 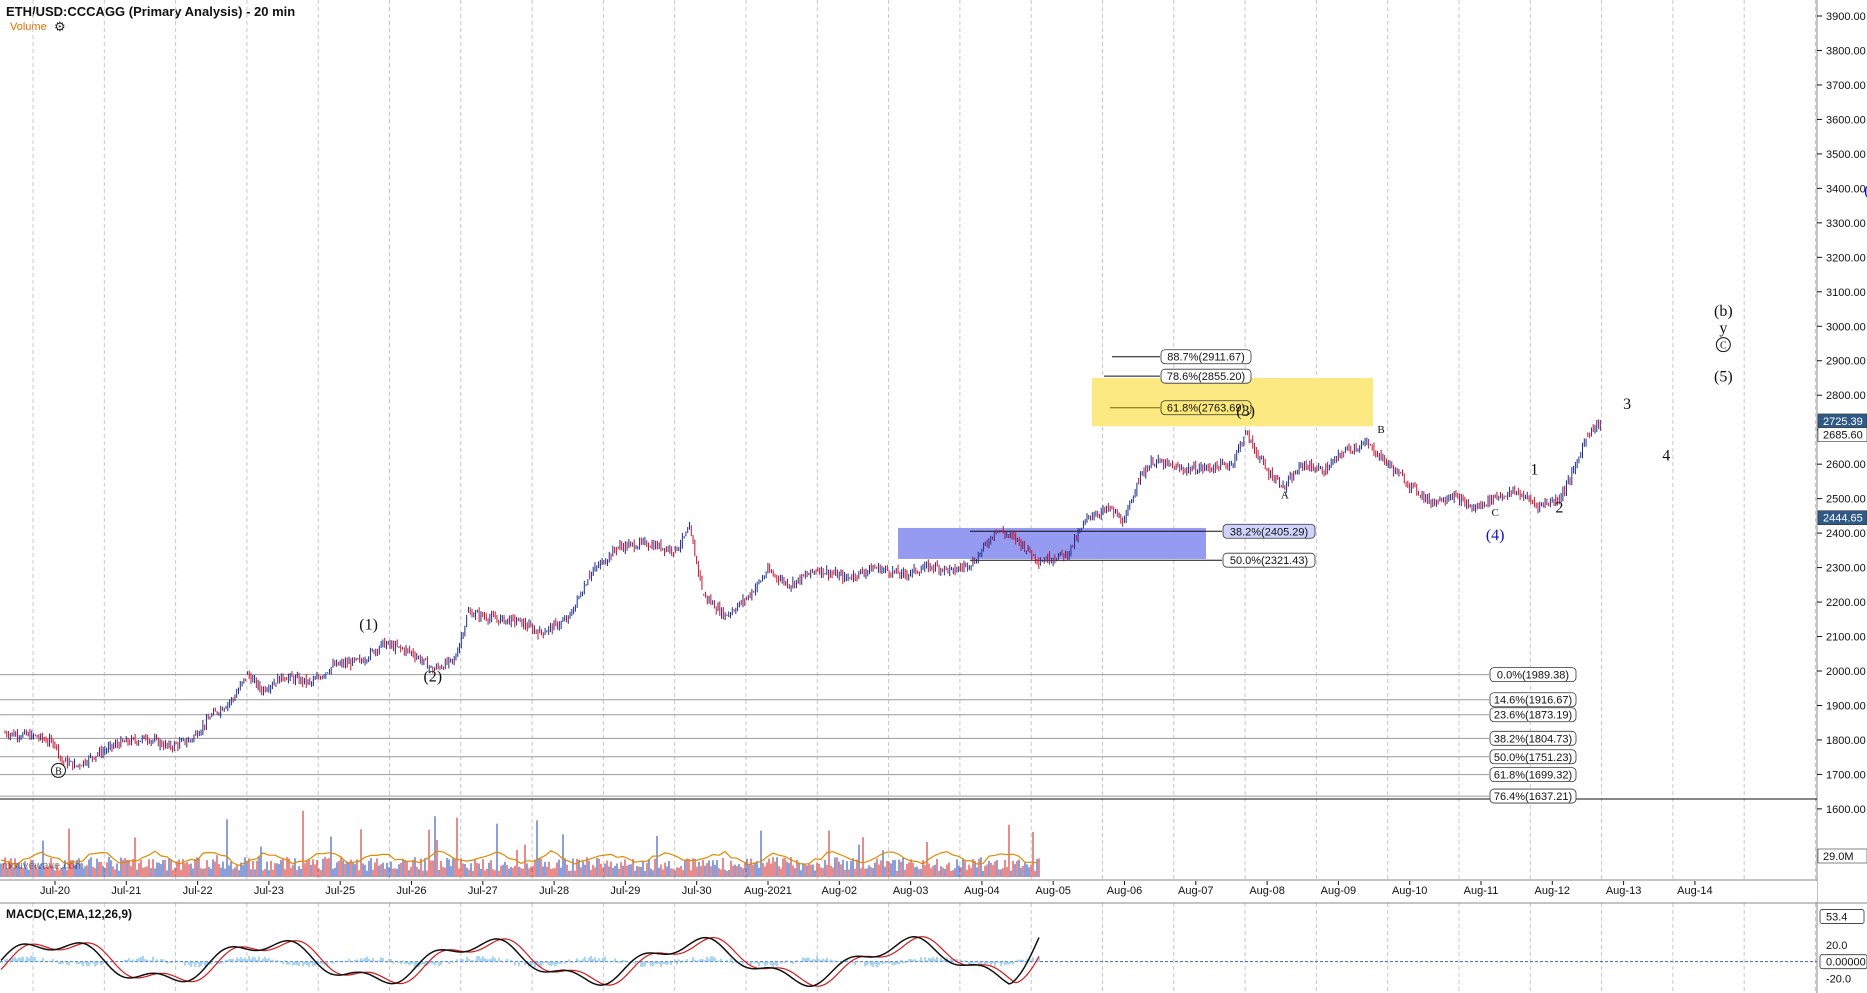 I want to click on price-tick-label: 3500.00, so click(x=1846, y=155).